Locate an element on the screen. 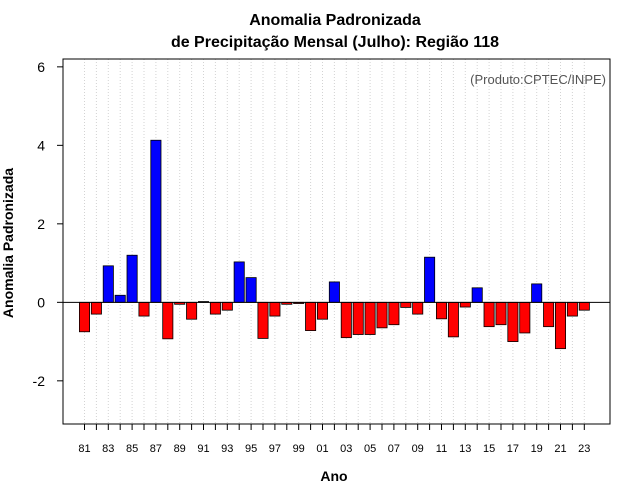 This screenshot has height=500, width=640. x-tick-label: 15 is located at coordinates (489, 449).